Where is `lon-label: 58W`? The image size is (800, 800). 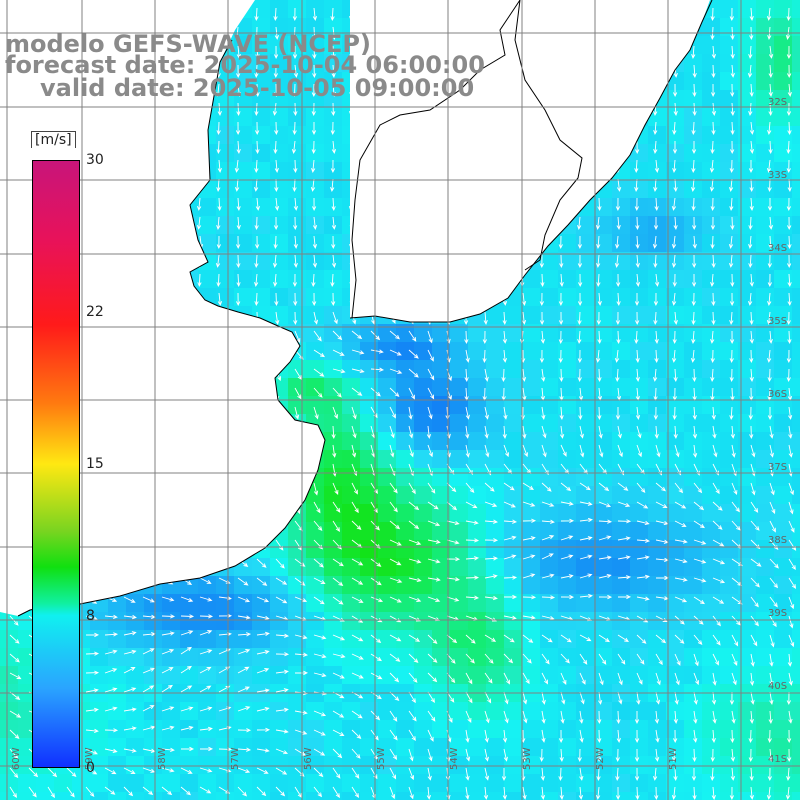 lon-label: 58W is located at coordinates (162, 758).